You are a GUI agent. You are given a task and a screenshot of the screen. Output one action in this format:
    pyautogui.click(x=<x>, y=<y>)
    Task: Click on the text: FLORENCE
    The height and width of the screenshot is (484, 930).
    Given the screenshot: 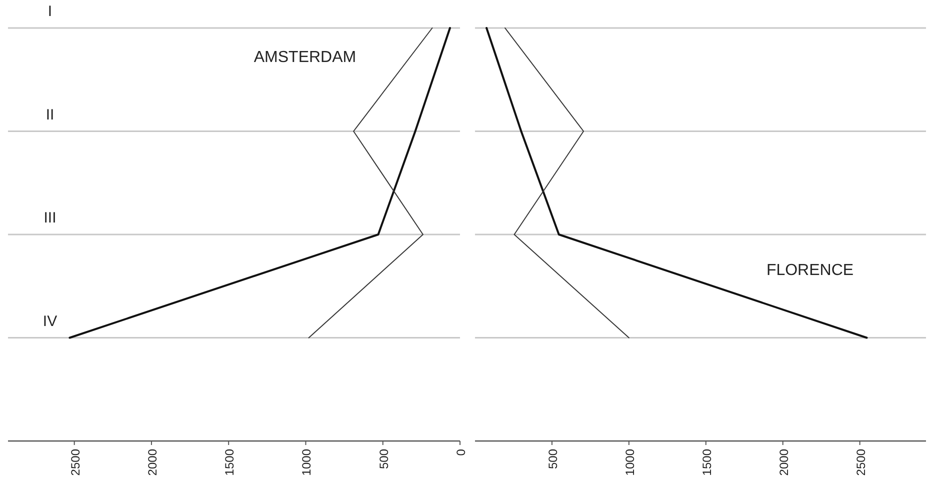 What is the action you would take?
    pyautogui.click(x=810, y=270)
    